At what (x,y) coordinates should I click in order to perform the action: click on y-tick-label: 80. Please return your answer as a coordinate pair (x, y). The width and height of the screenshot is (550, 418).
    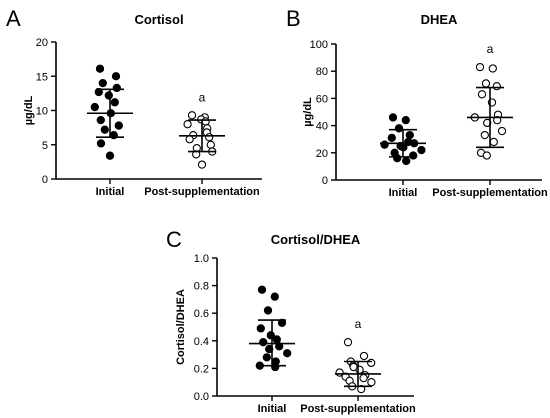
    Looking at the image, I should click on (322, 72).